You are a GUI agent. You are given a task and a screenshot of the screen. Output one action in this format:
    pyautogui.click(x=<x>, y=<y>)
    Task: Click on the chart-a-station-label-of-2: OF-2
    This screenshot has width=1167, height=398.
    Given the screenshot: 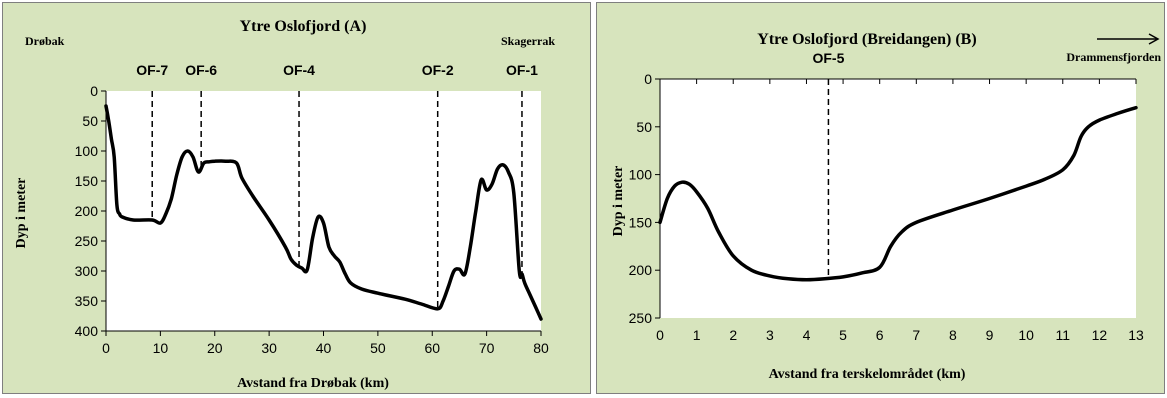 What is the action you would take?
    pyautogui.click(x=438, y=70)
    